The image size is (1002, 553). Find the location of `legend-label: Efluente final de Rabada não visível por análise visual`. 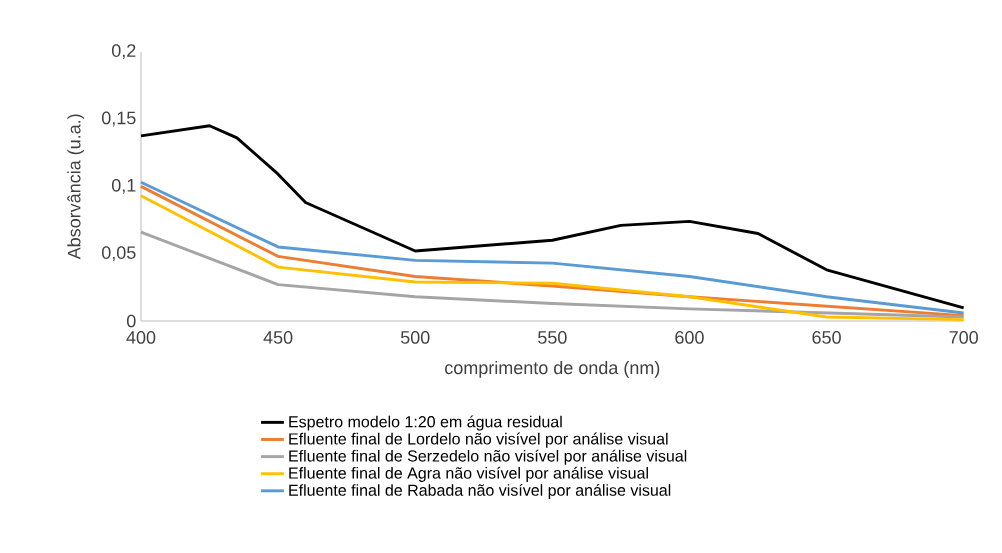

legend-label: Efluente final de Rabada não visível por análise visual is located at coordinates (480, 491).